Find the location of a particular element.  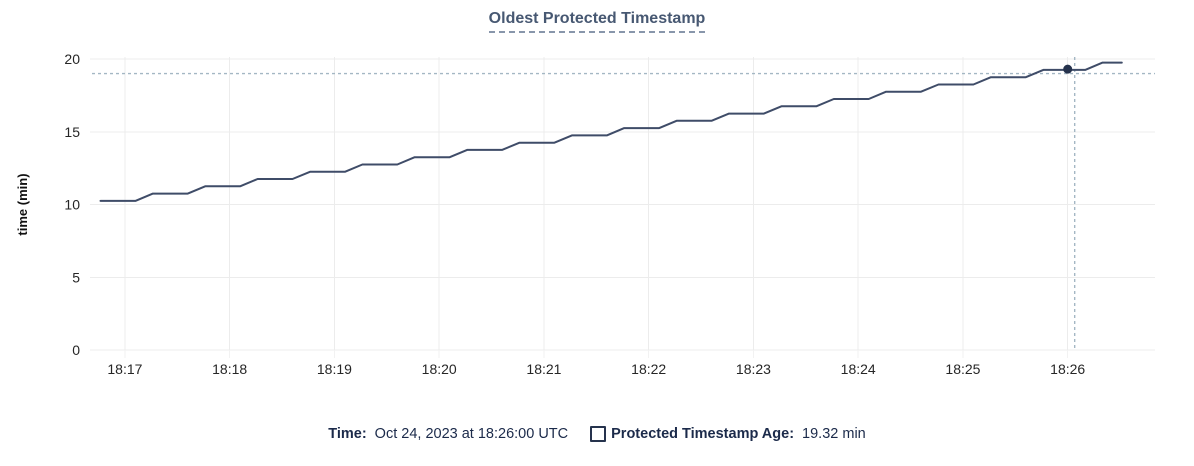

svg-text: 10 is located at coordinates (72, 205).